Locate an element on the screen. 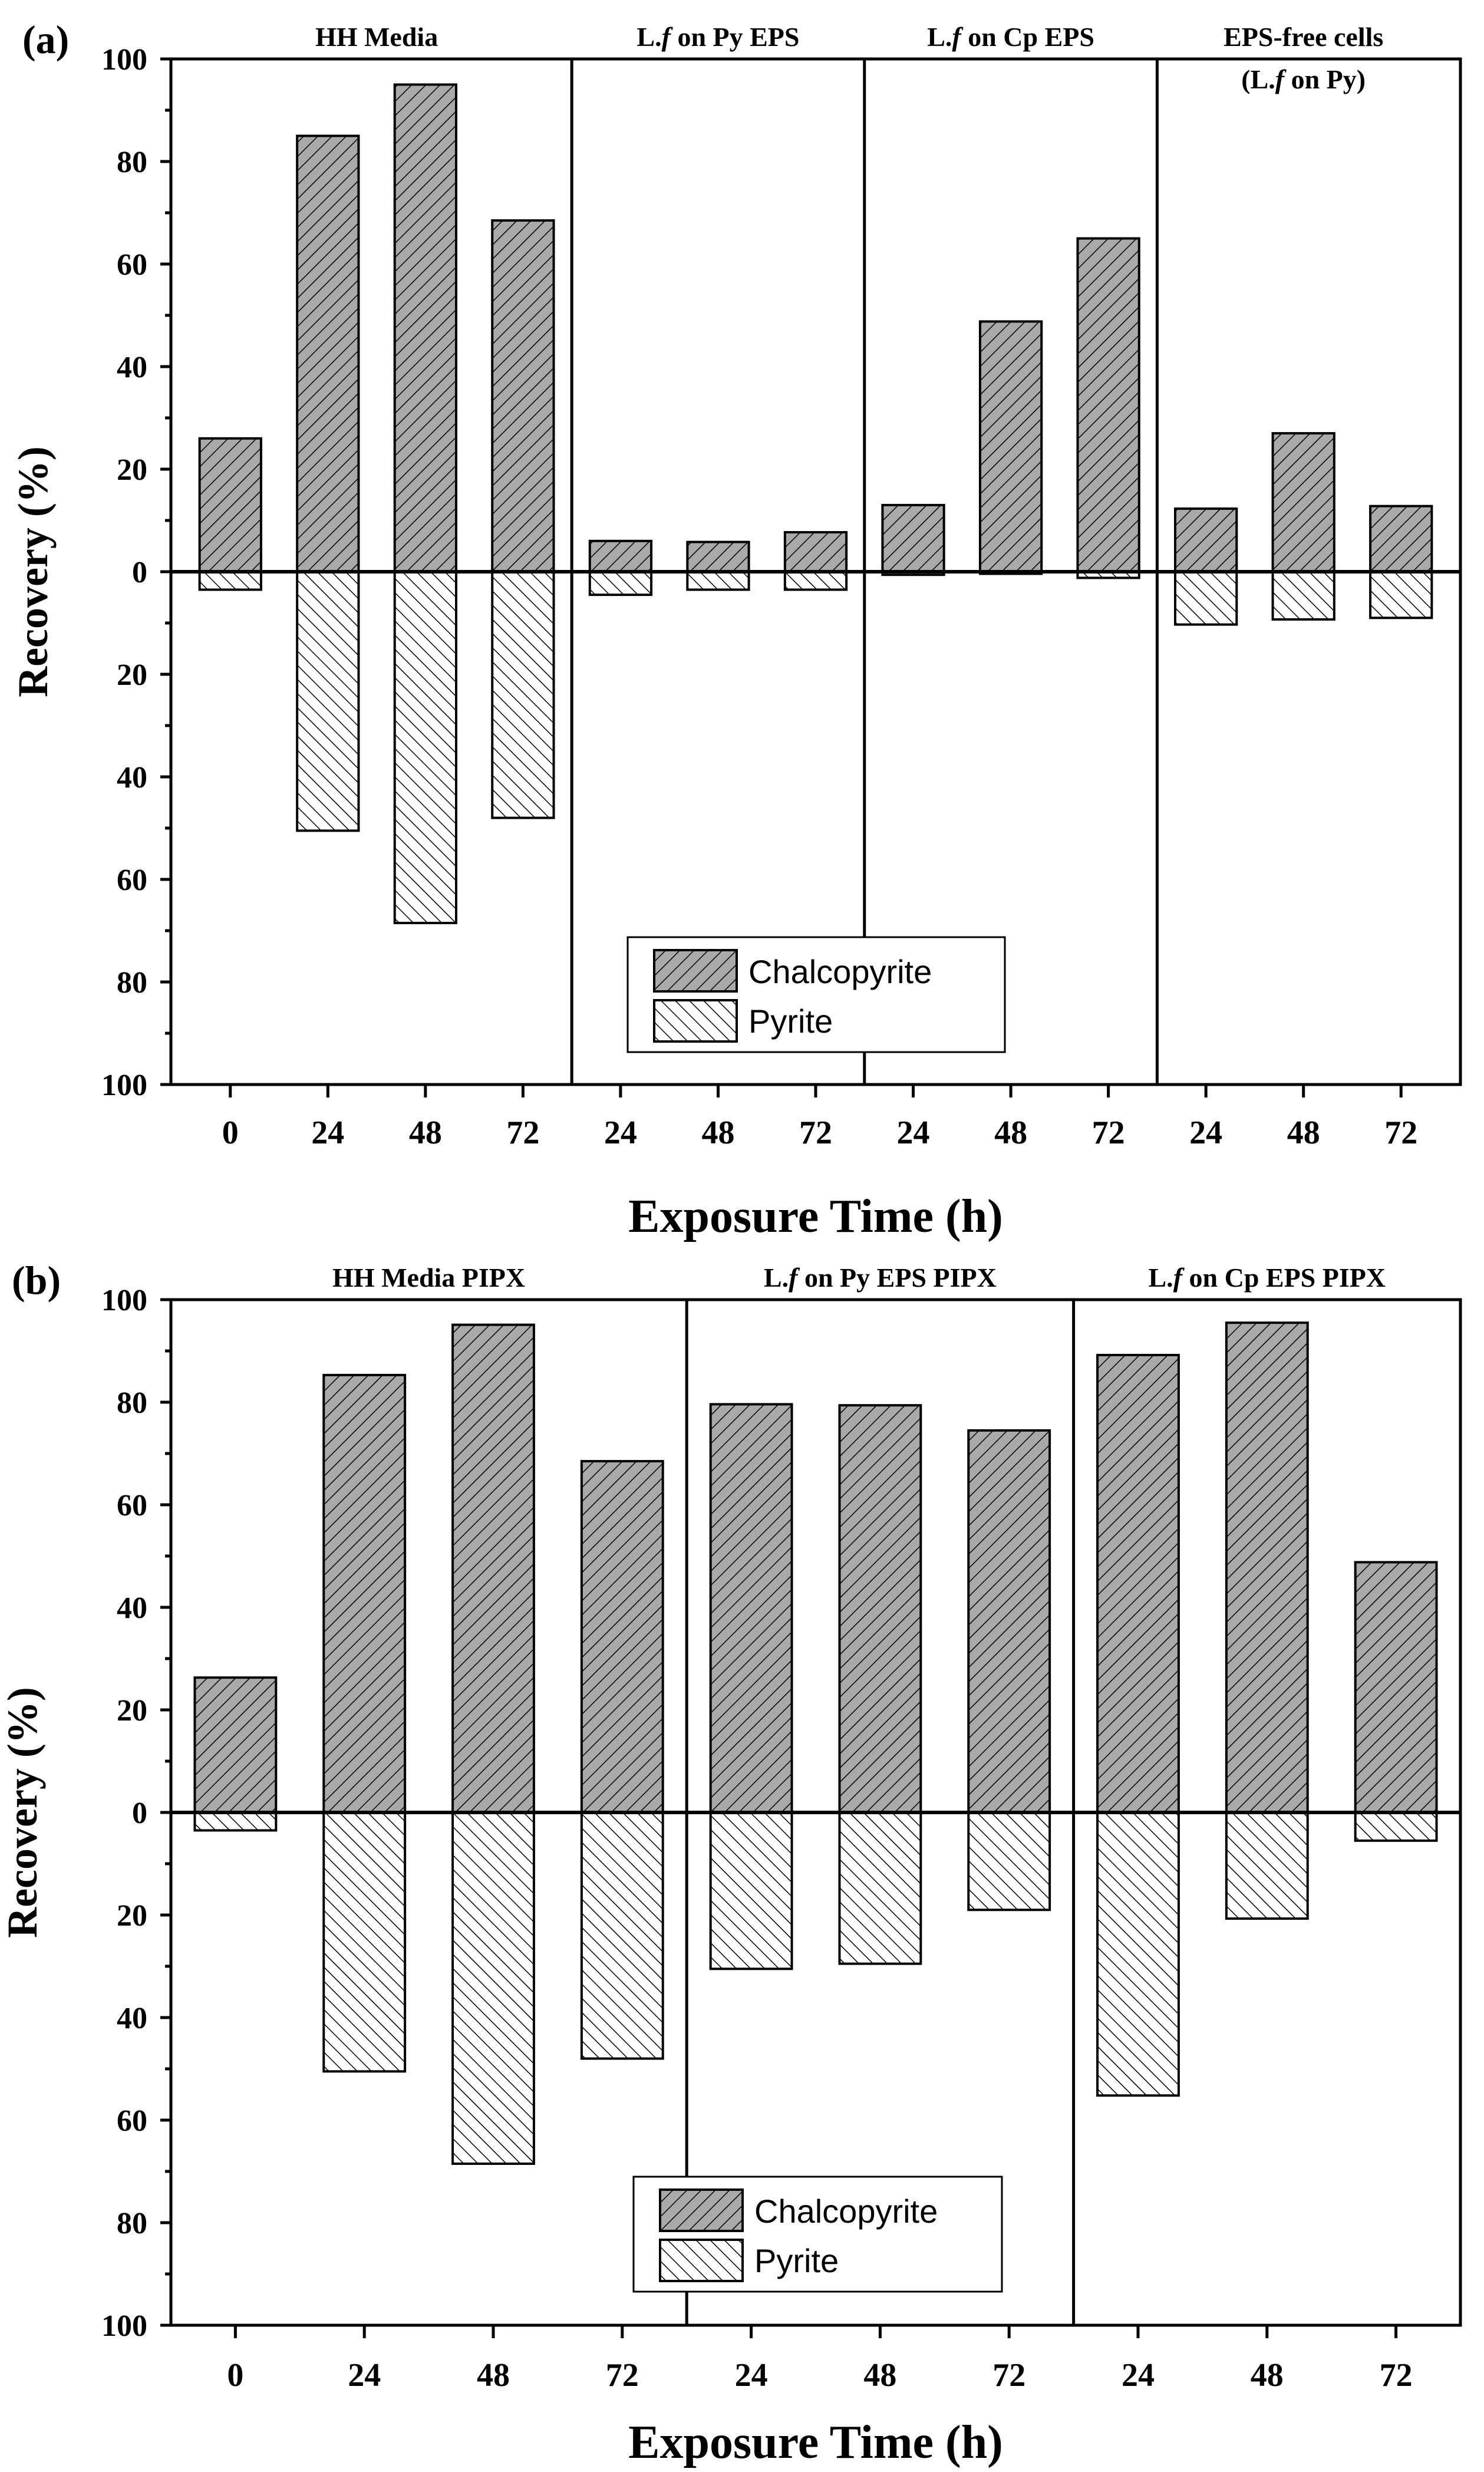 This screenshot has height=2472, width=1484. legend-swatch-pyrite is located at coordinates (695, 1021).